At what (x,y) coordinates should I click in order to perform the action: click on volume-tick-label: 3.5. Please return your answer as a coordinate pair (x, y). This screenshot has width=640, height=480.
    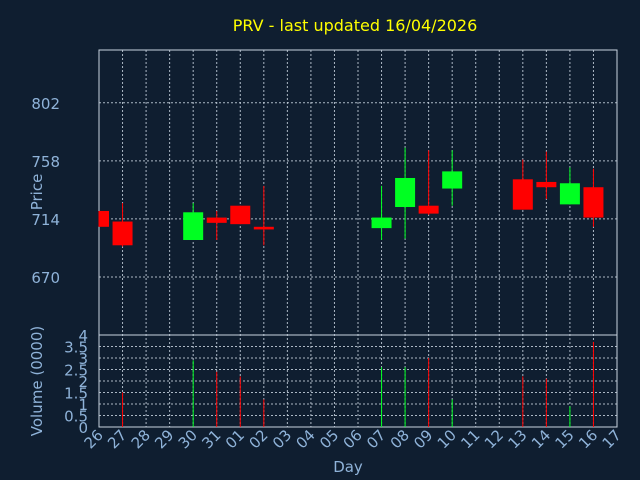
    Looking at the image, I should click on (76, 348).